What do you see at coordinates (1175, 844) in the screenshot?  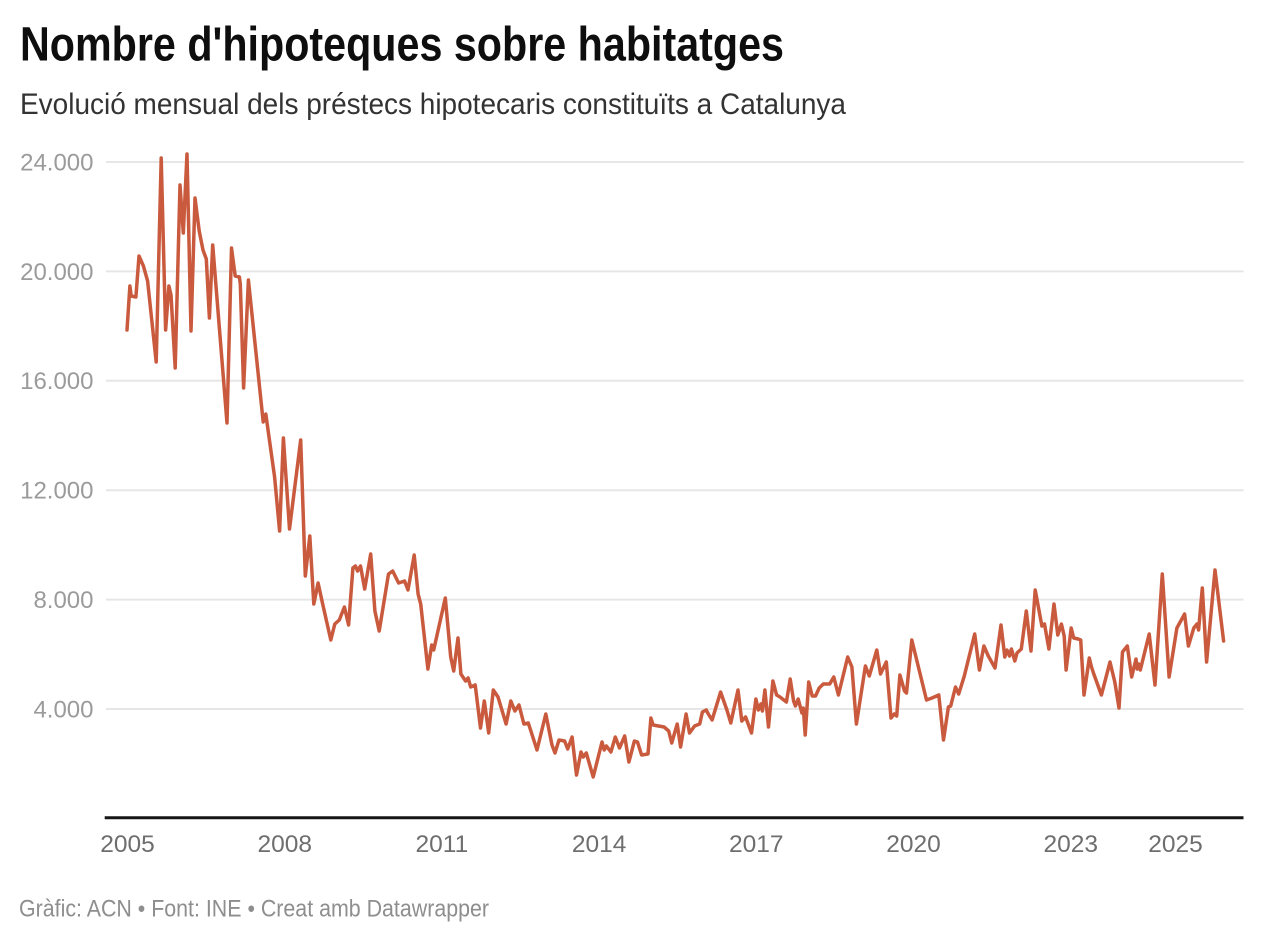 I see `svg-text: 2025` at bounding box center [1175, 844].